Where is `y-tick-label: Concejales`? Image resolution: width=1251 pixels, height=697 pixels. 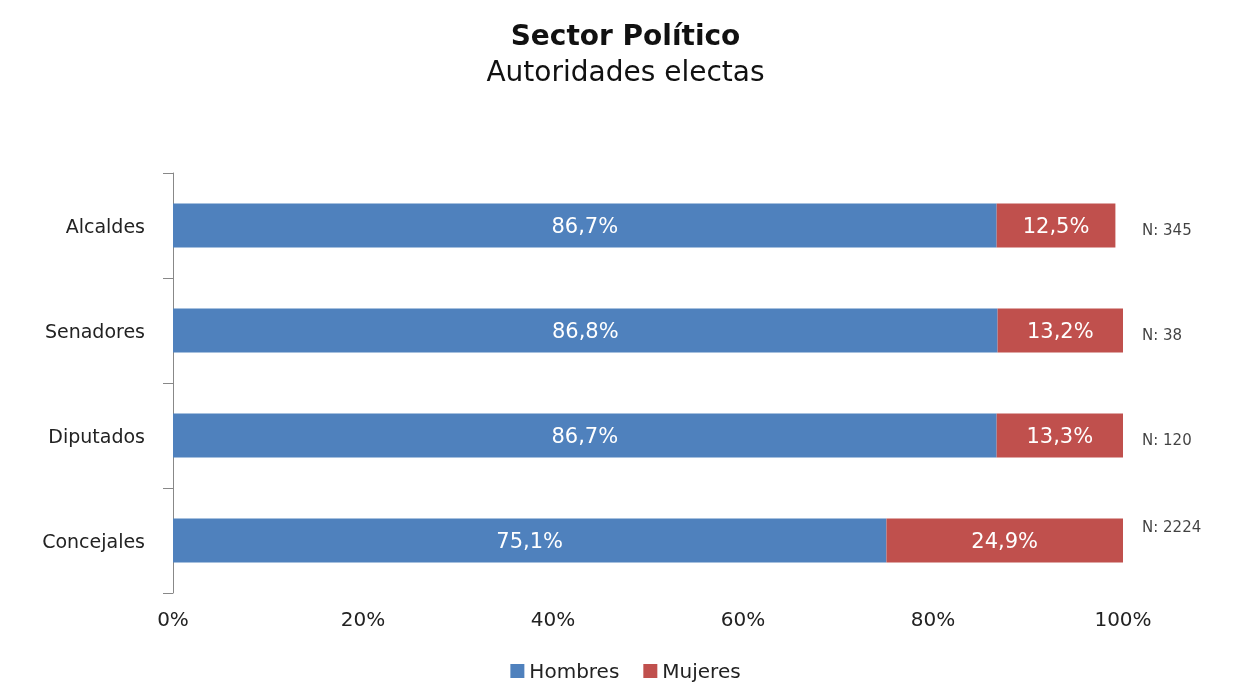 y-tick-label: Concejales is located at coordinates (93, 540).